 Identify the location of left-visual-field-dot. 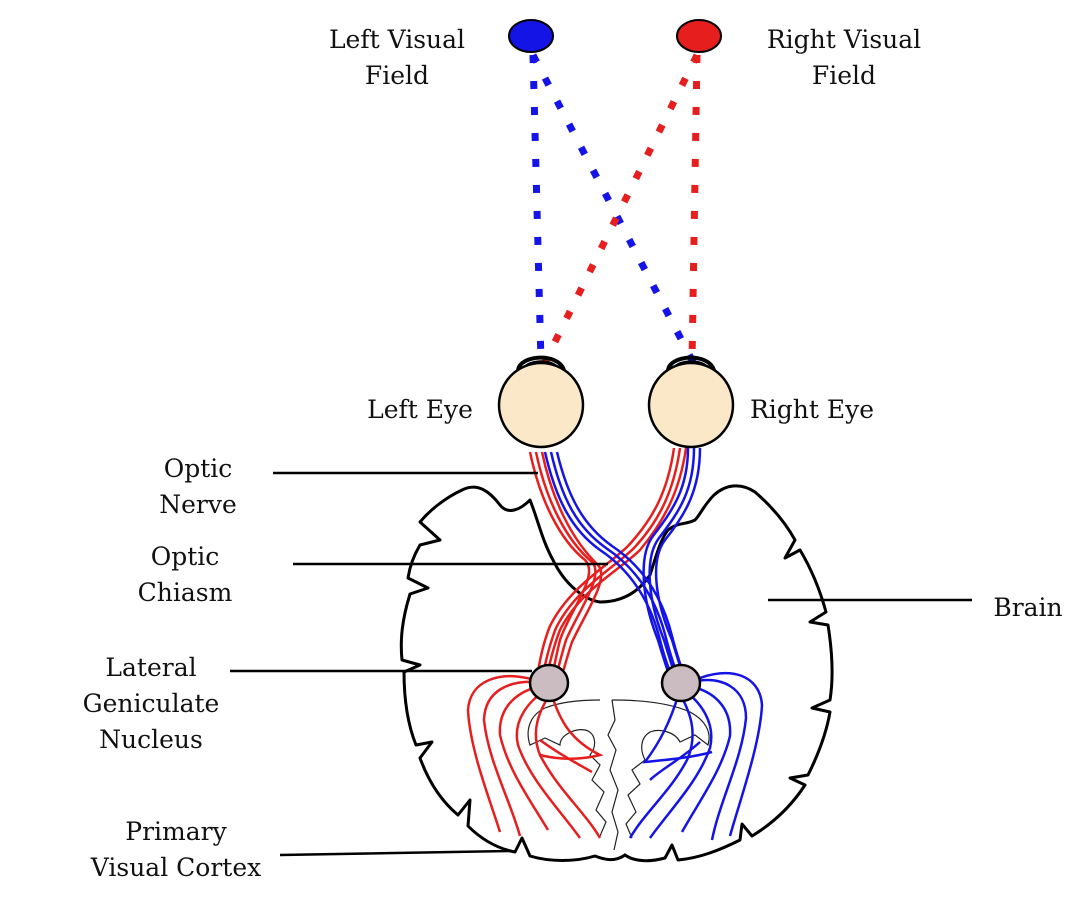
(531, 36).